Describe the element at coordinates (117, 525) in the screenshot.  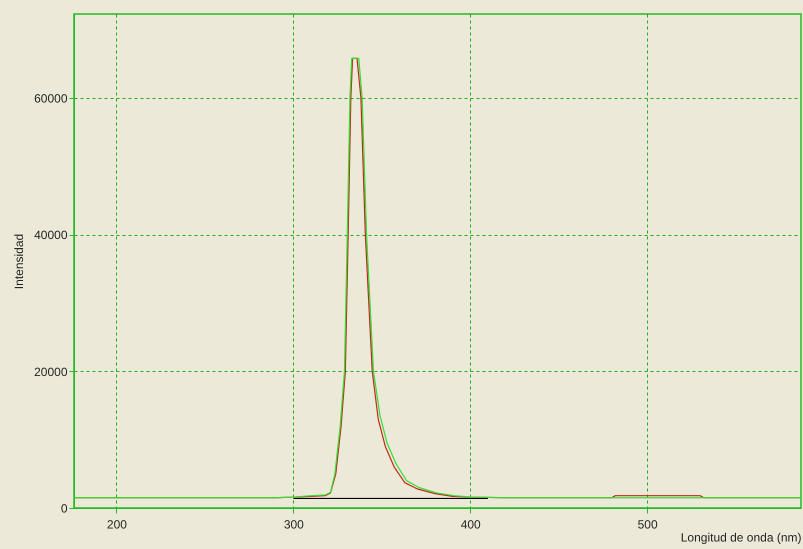
I see `x-tick-label: 200` at that location.